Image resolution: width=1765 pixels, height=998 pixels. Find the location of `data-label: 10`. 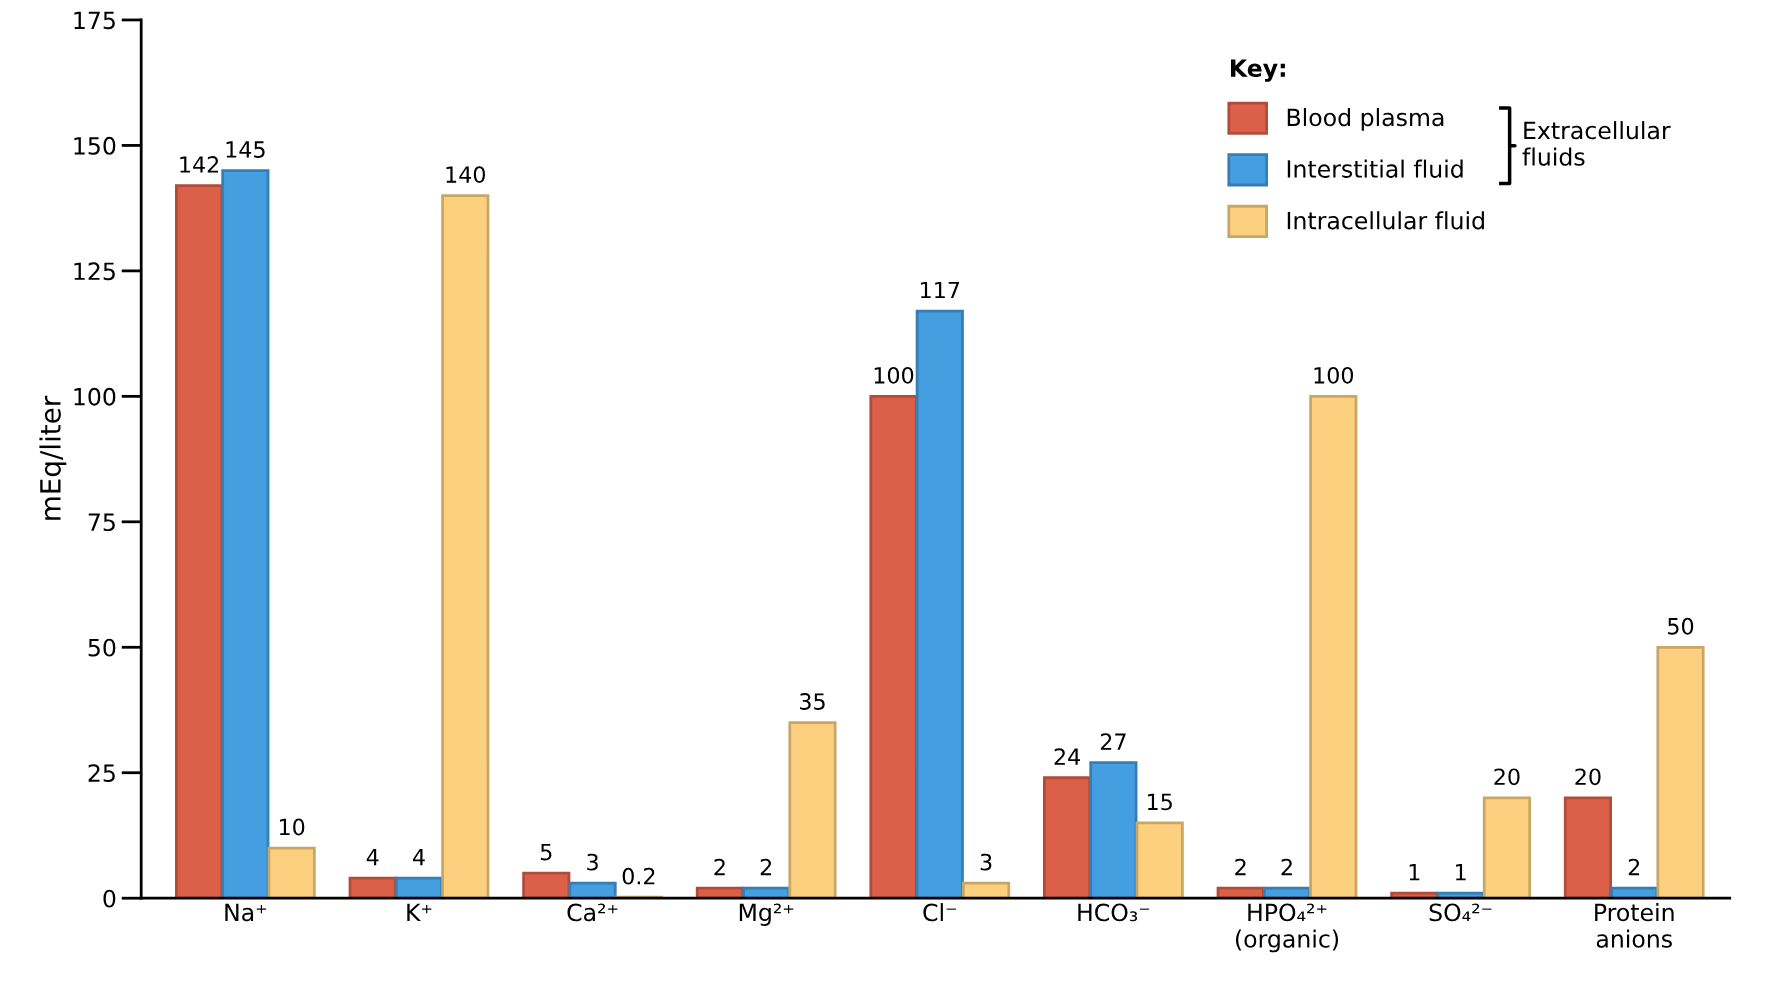

data-label: 10 is located at coordinates (292, 827).